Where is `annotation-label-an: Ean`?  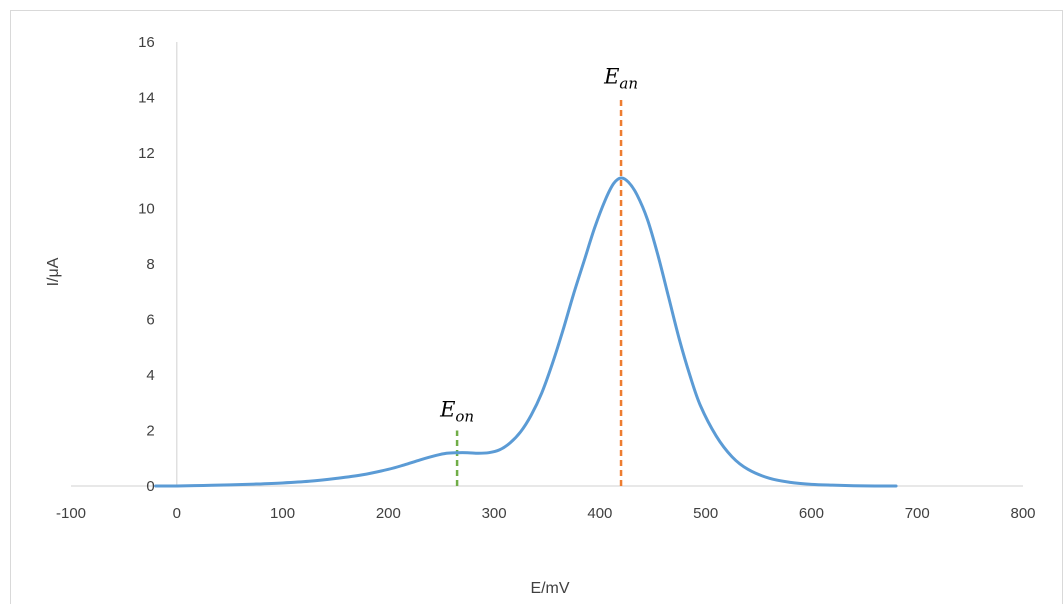
annotation-label-an: Ean is located at coordinates (620, 79).